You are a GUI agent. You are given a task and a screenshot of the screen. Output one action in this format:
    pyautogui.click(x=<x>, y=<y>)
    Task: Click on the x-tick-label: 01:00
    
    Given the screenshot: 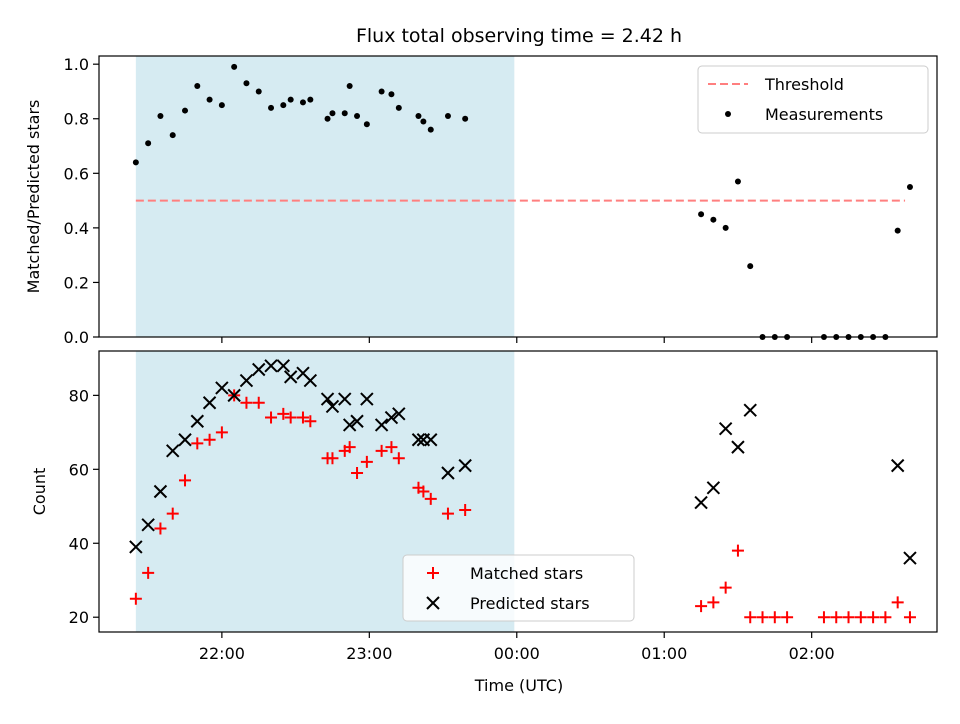 What is the action you would take?
    pyautogui.click(x=664, y=653)
    